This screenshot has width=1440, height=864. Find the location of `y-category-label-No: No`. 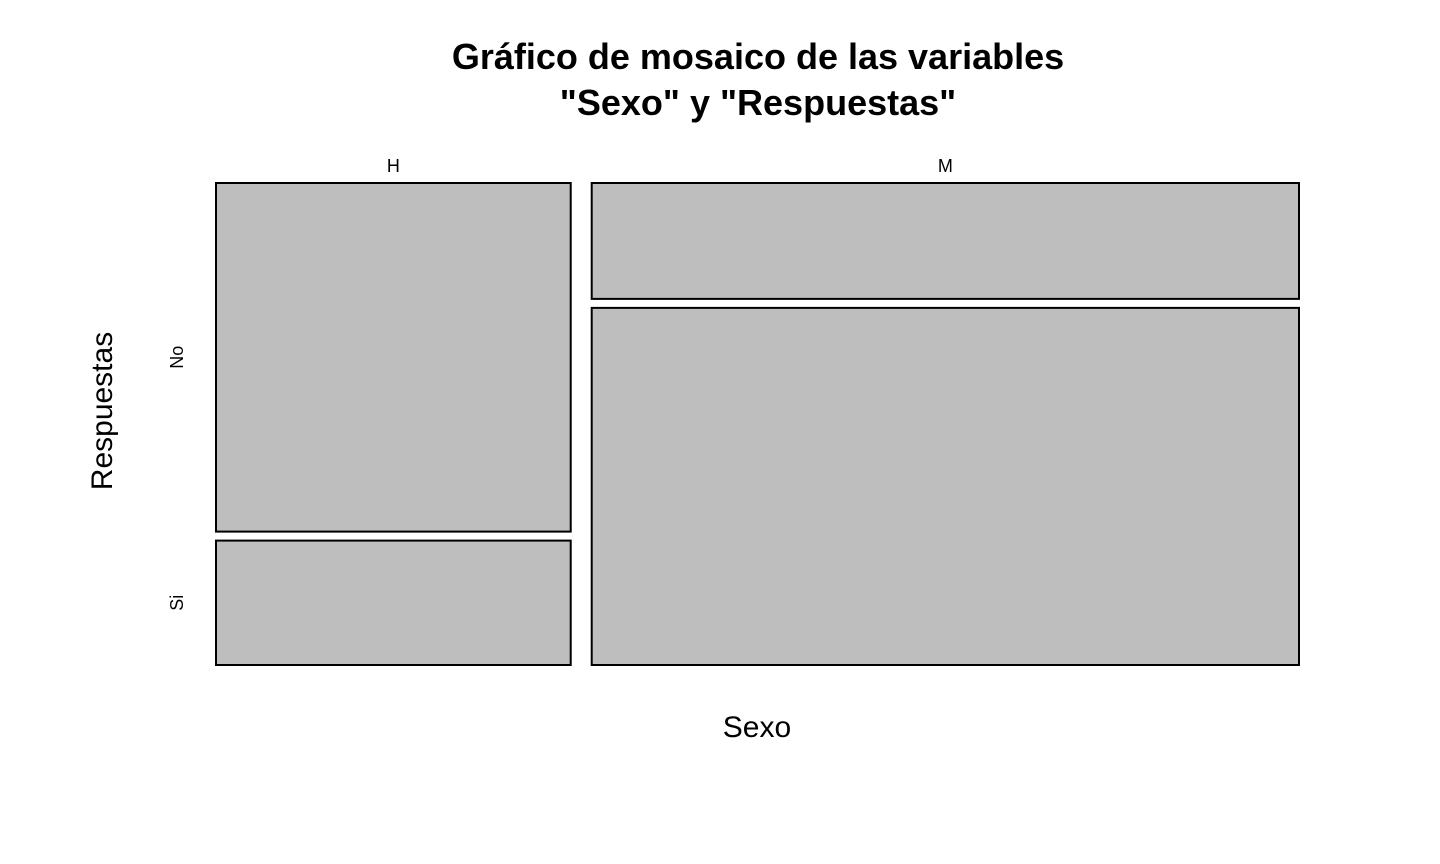

y-category-label-No: No is located at coordinates (177, 357).